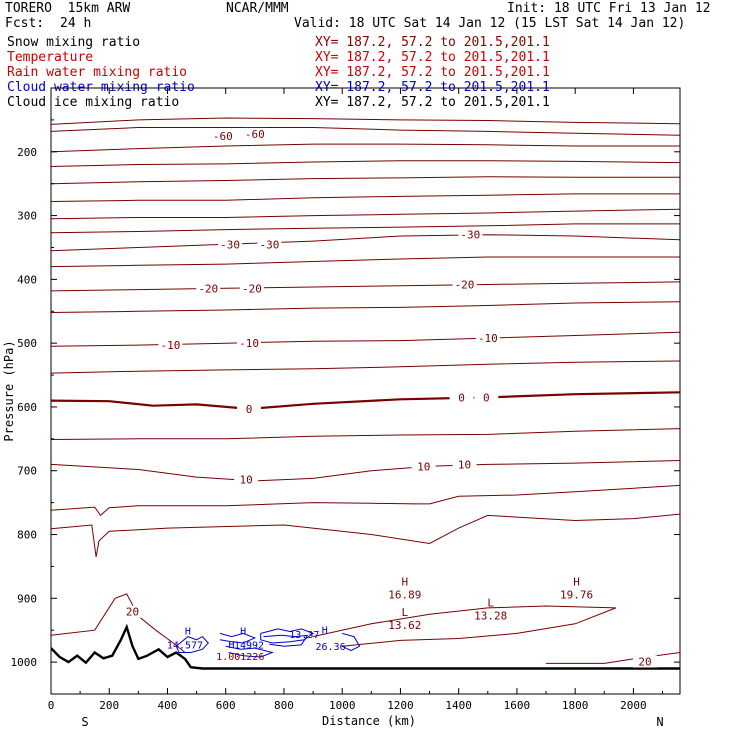  I want to click on x-tick-label: 200, so click(109, 705).